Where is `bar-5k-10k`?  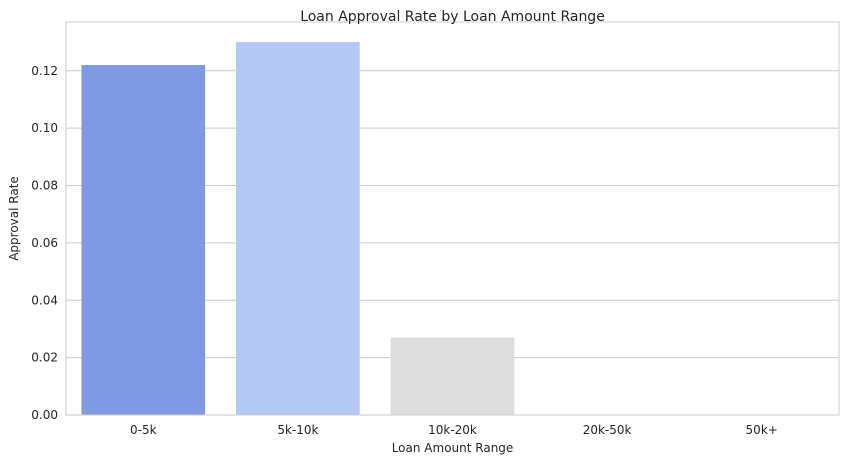
bar-5k-10k is located at coordinates (298, 228).